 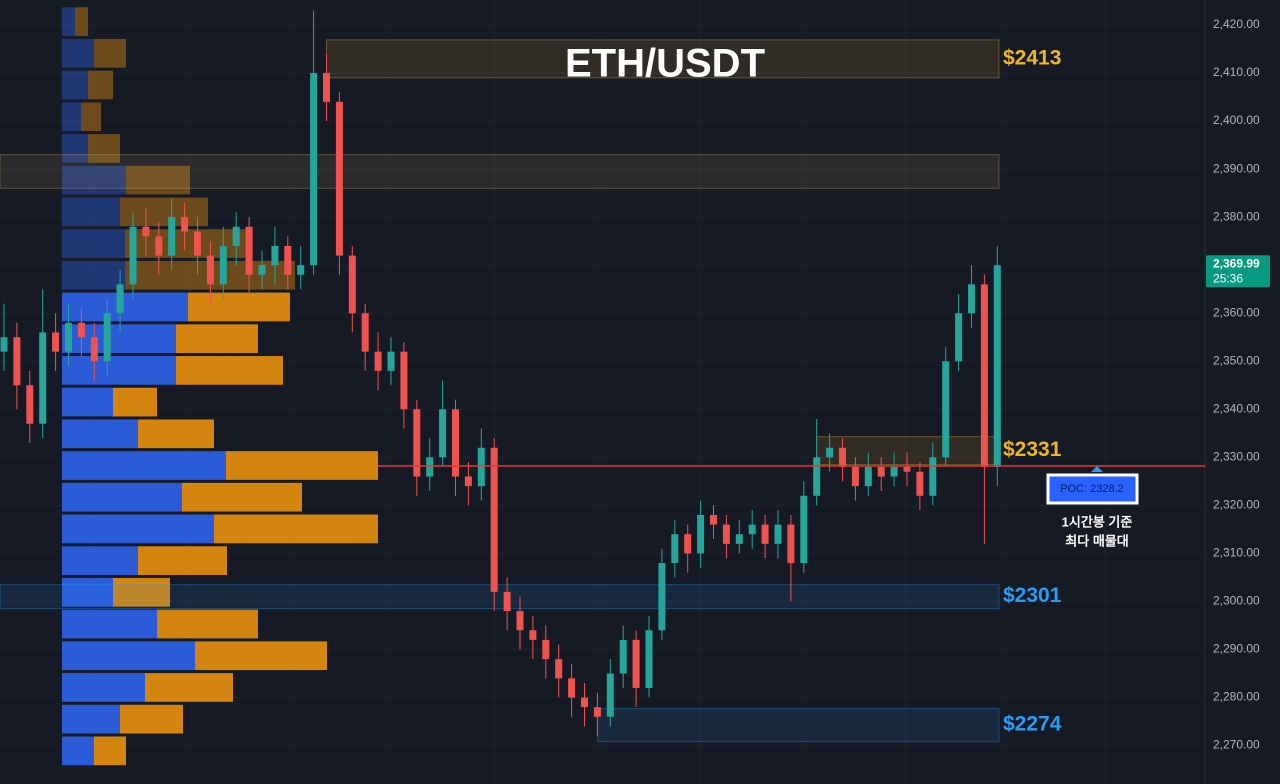 I want to click on y-tick-label: 2,330.00, so click(x=1236, y=457).